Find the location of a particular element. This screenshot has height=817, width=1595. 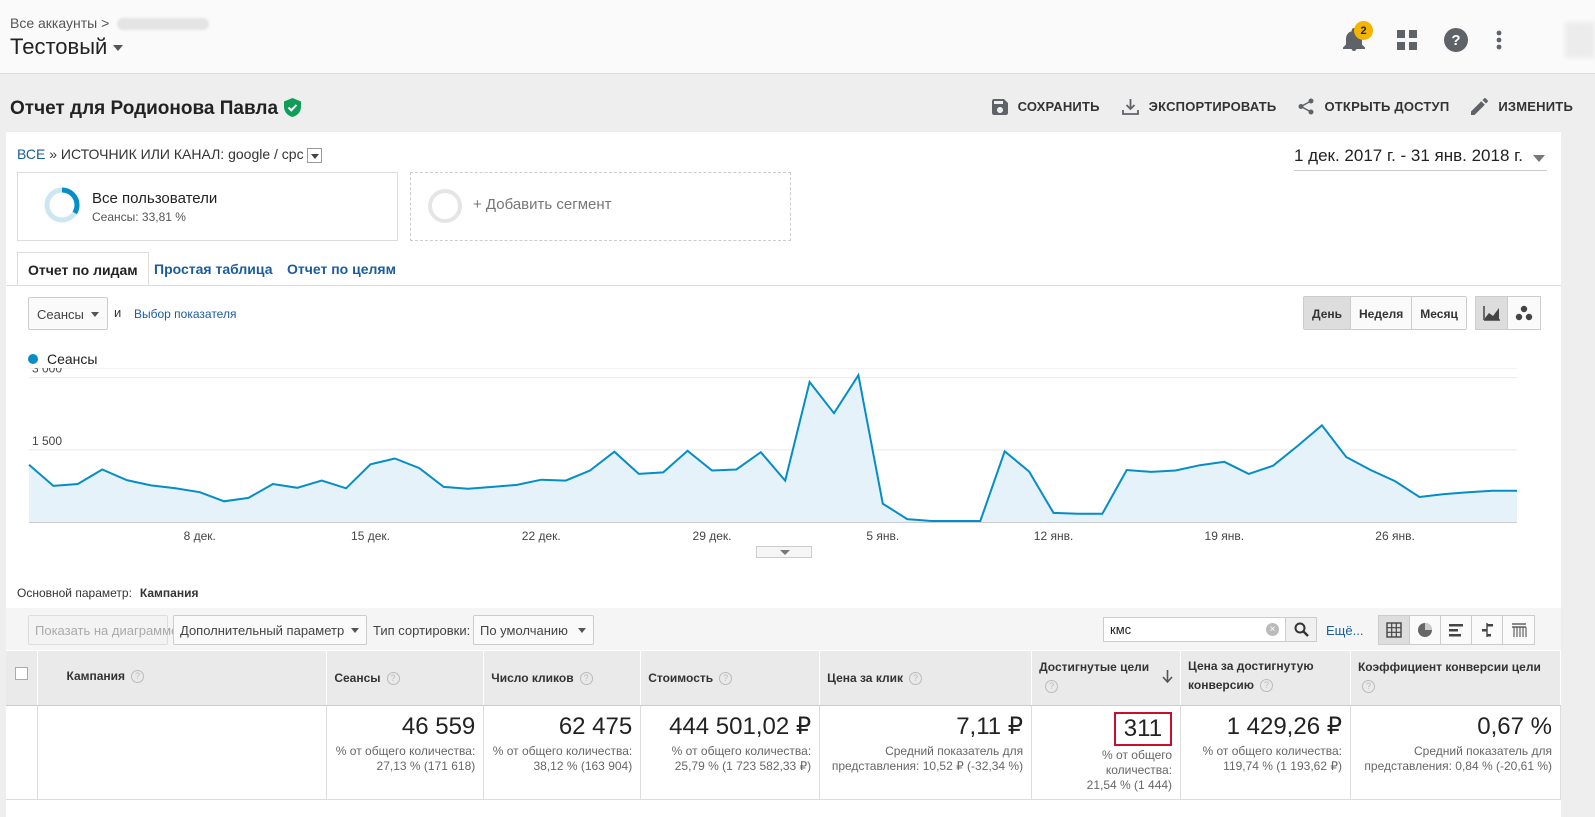

tab-goals-report: Отчет по целям is located at coordinates (341, 269).